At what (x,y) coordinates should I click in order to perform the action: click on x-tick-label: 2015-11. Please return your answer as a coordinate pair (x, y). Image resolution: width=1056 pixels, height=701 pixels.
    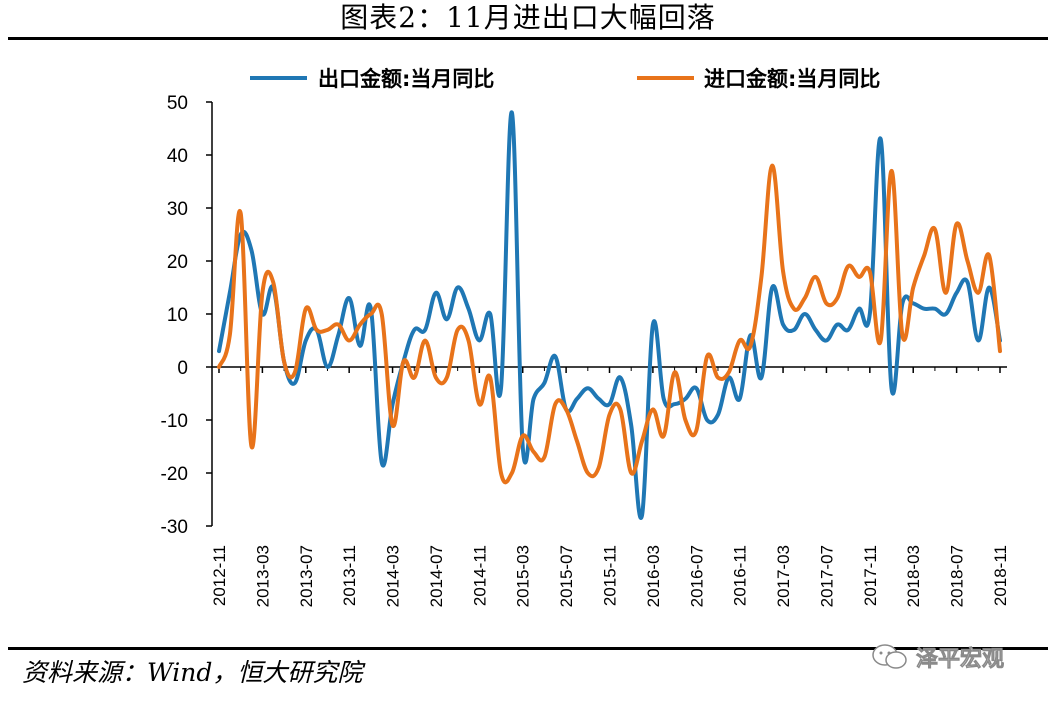
    Looking at the image, I should click on (610, 575).